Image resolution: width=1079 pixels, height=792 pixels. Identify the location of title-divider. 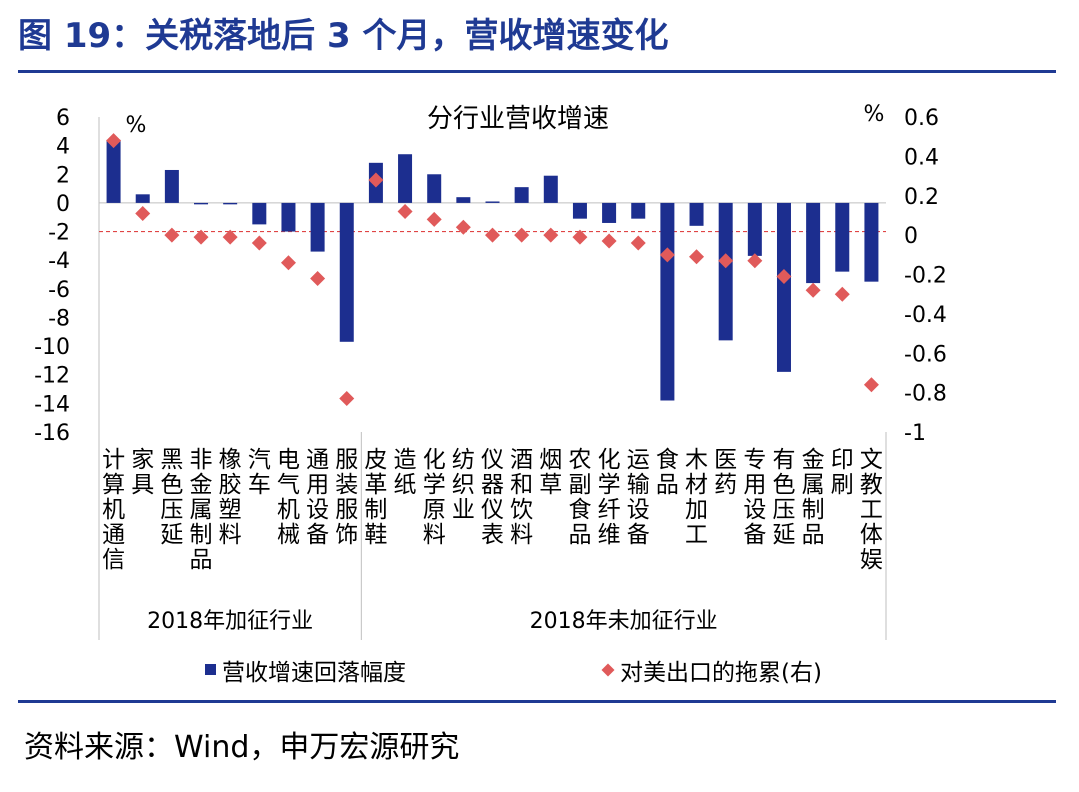
(537, 71).